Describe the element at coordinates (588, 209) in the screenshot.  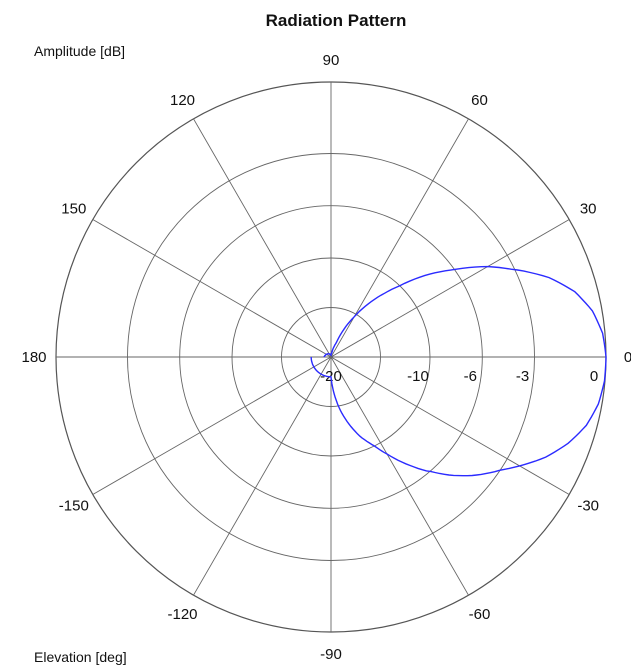
I see `angle-tick-label: 30` at that location.